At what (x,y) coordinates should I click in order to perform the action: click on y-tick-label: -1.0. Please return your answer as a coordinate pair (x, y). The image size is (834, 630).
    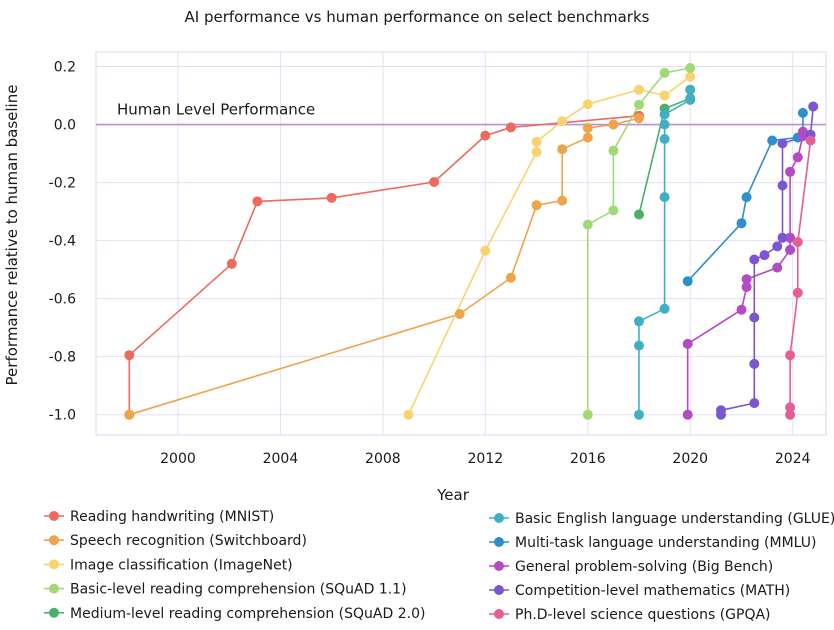
    Looking at the image, I should click on (62, 416).